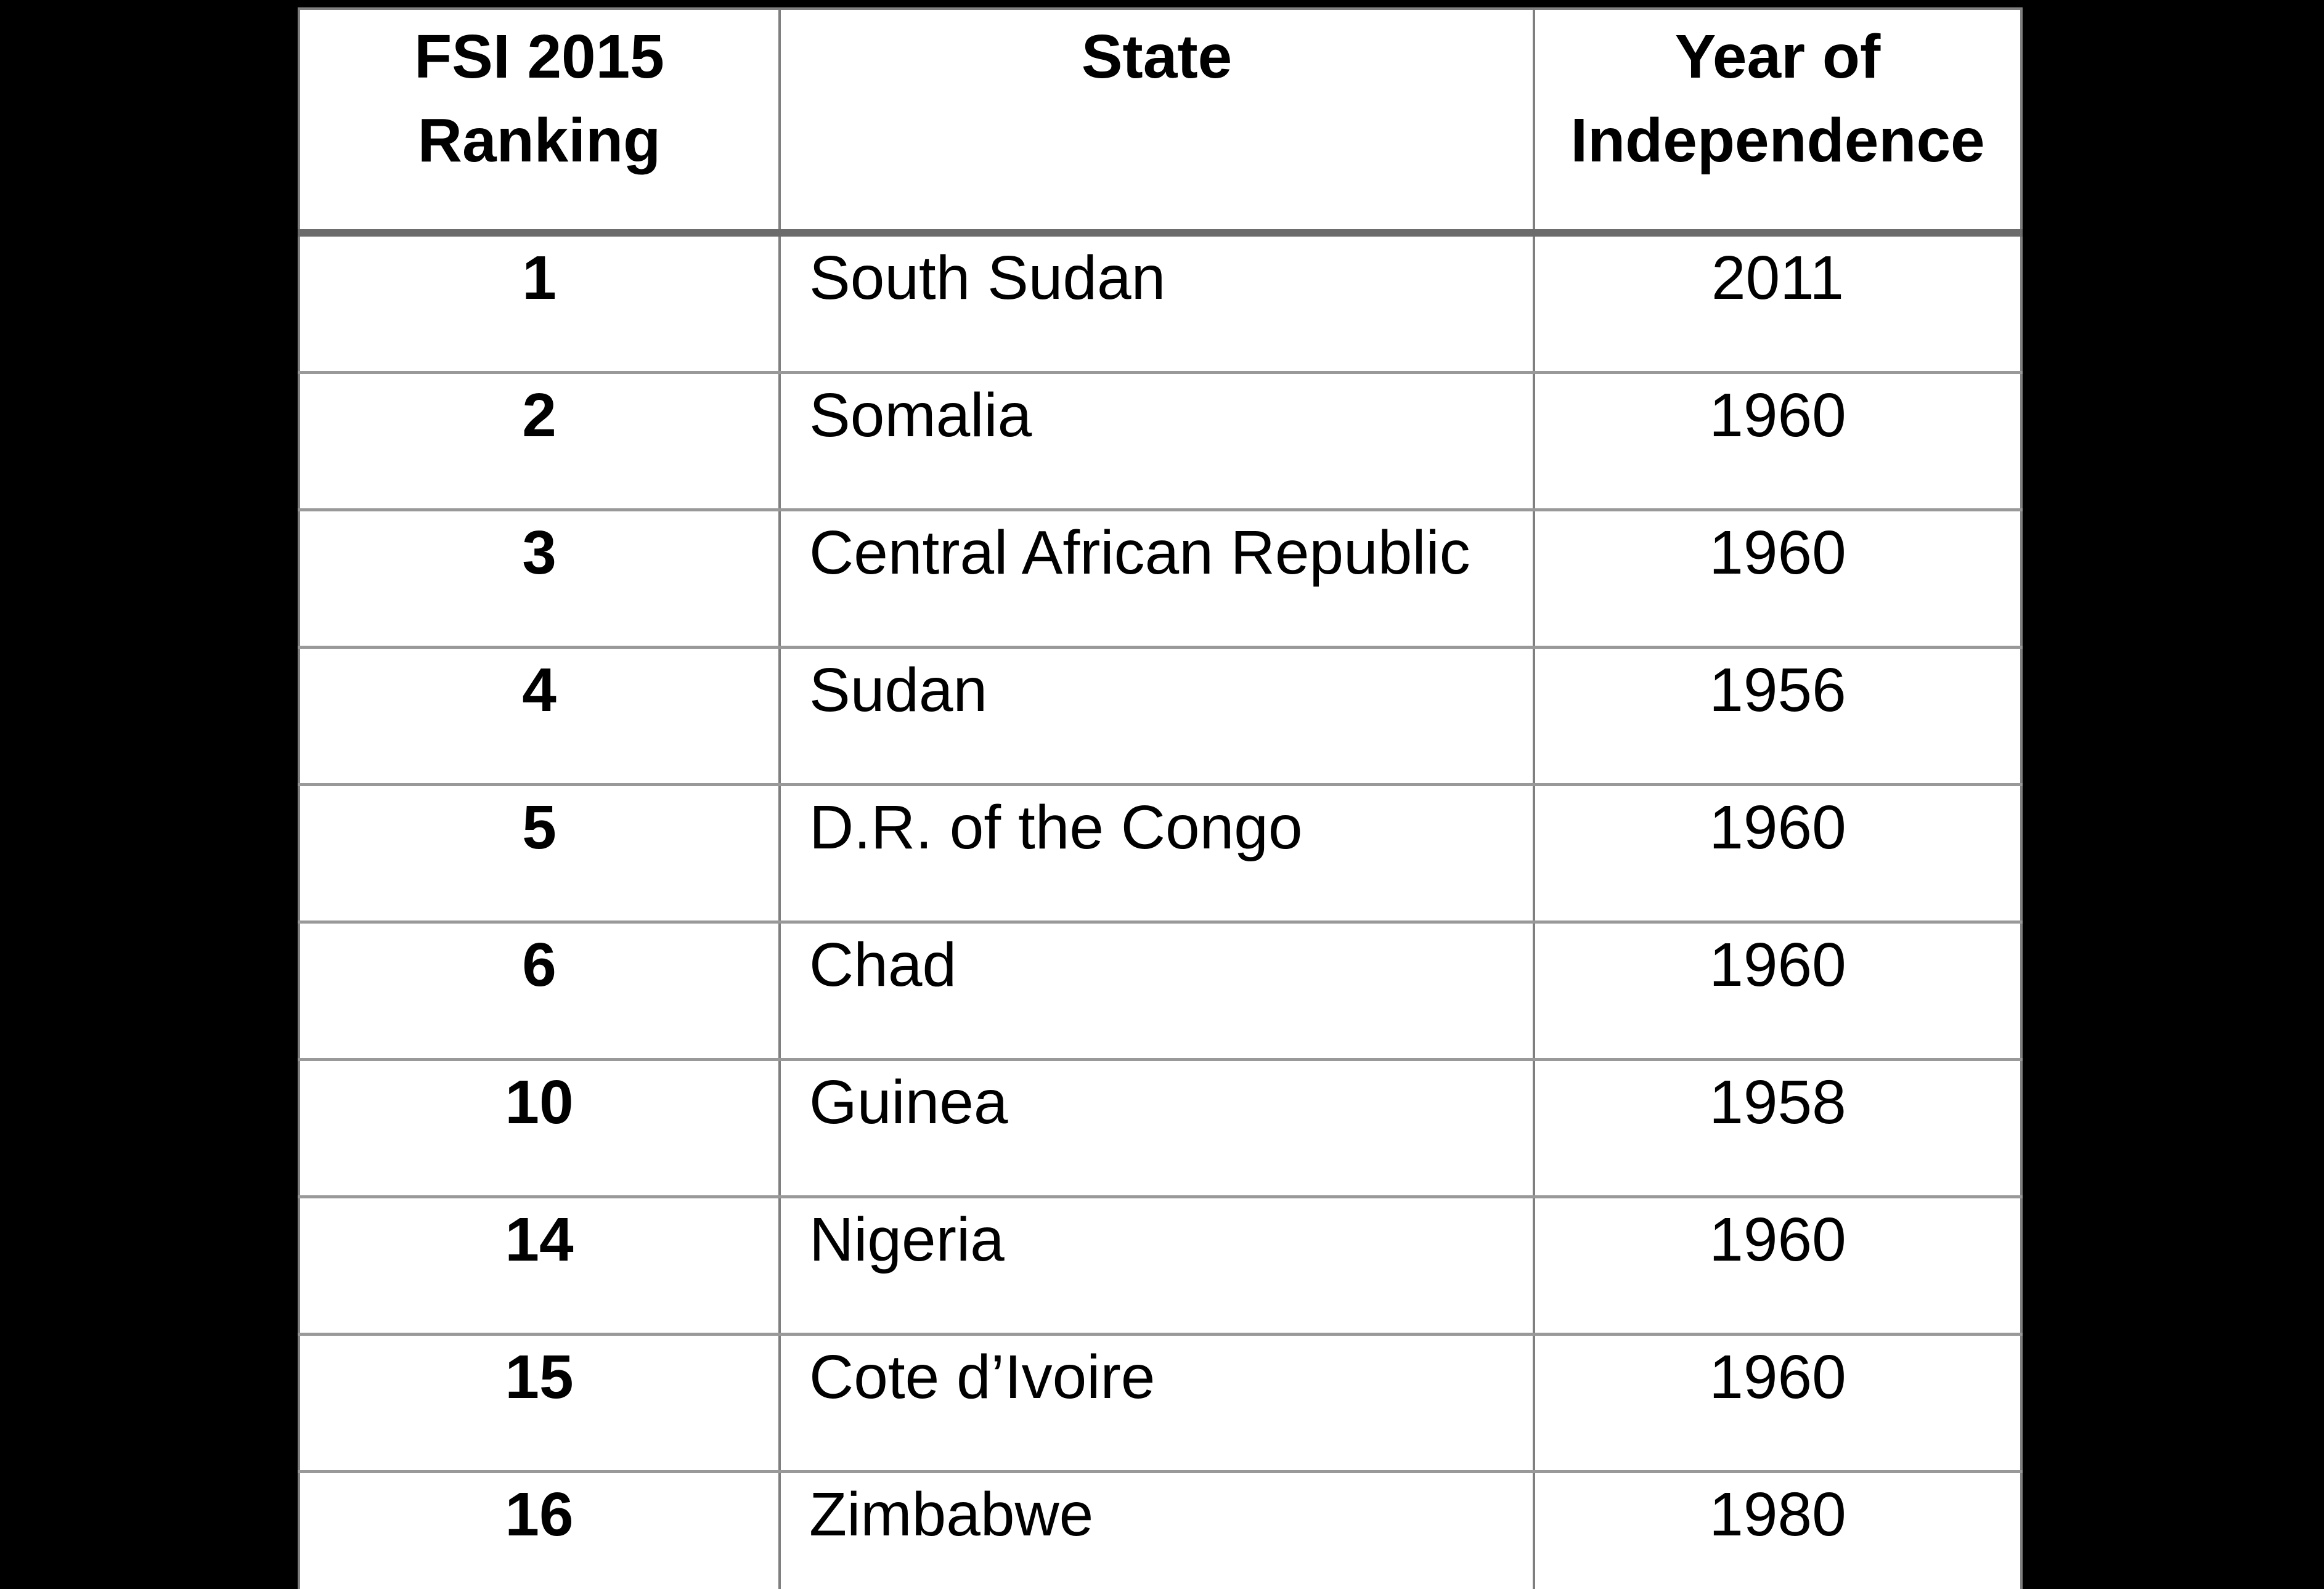  I want to click on year-cell: 1956, so click(1777, 715).